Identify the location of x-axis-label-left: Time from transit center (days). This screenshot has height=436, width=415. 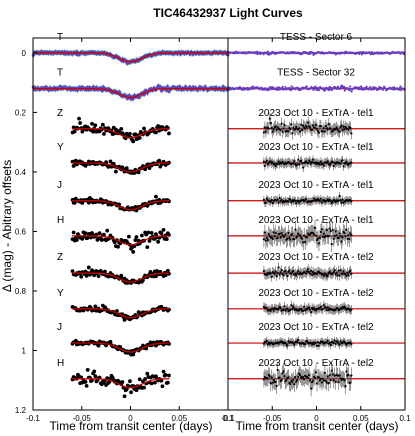
(131, 426).